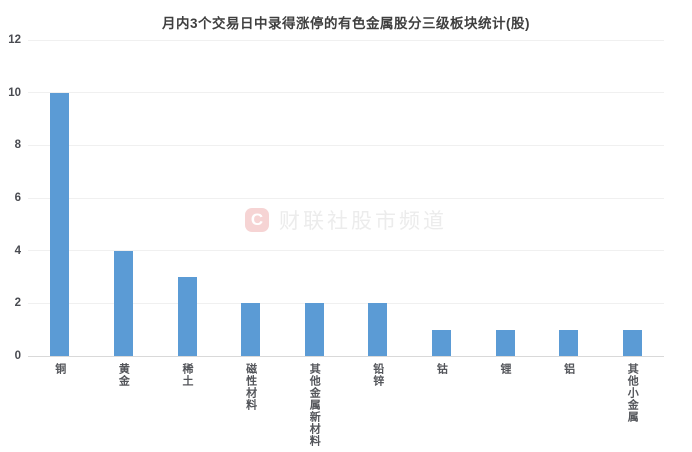  Describe the element at coordinates (59, 369) in the screenshot. I see `x-axis-category-label: 铜` at that location.